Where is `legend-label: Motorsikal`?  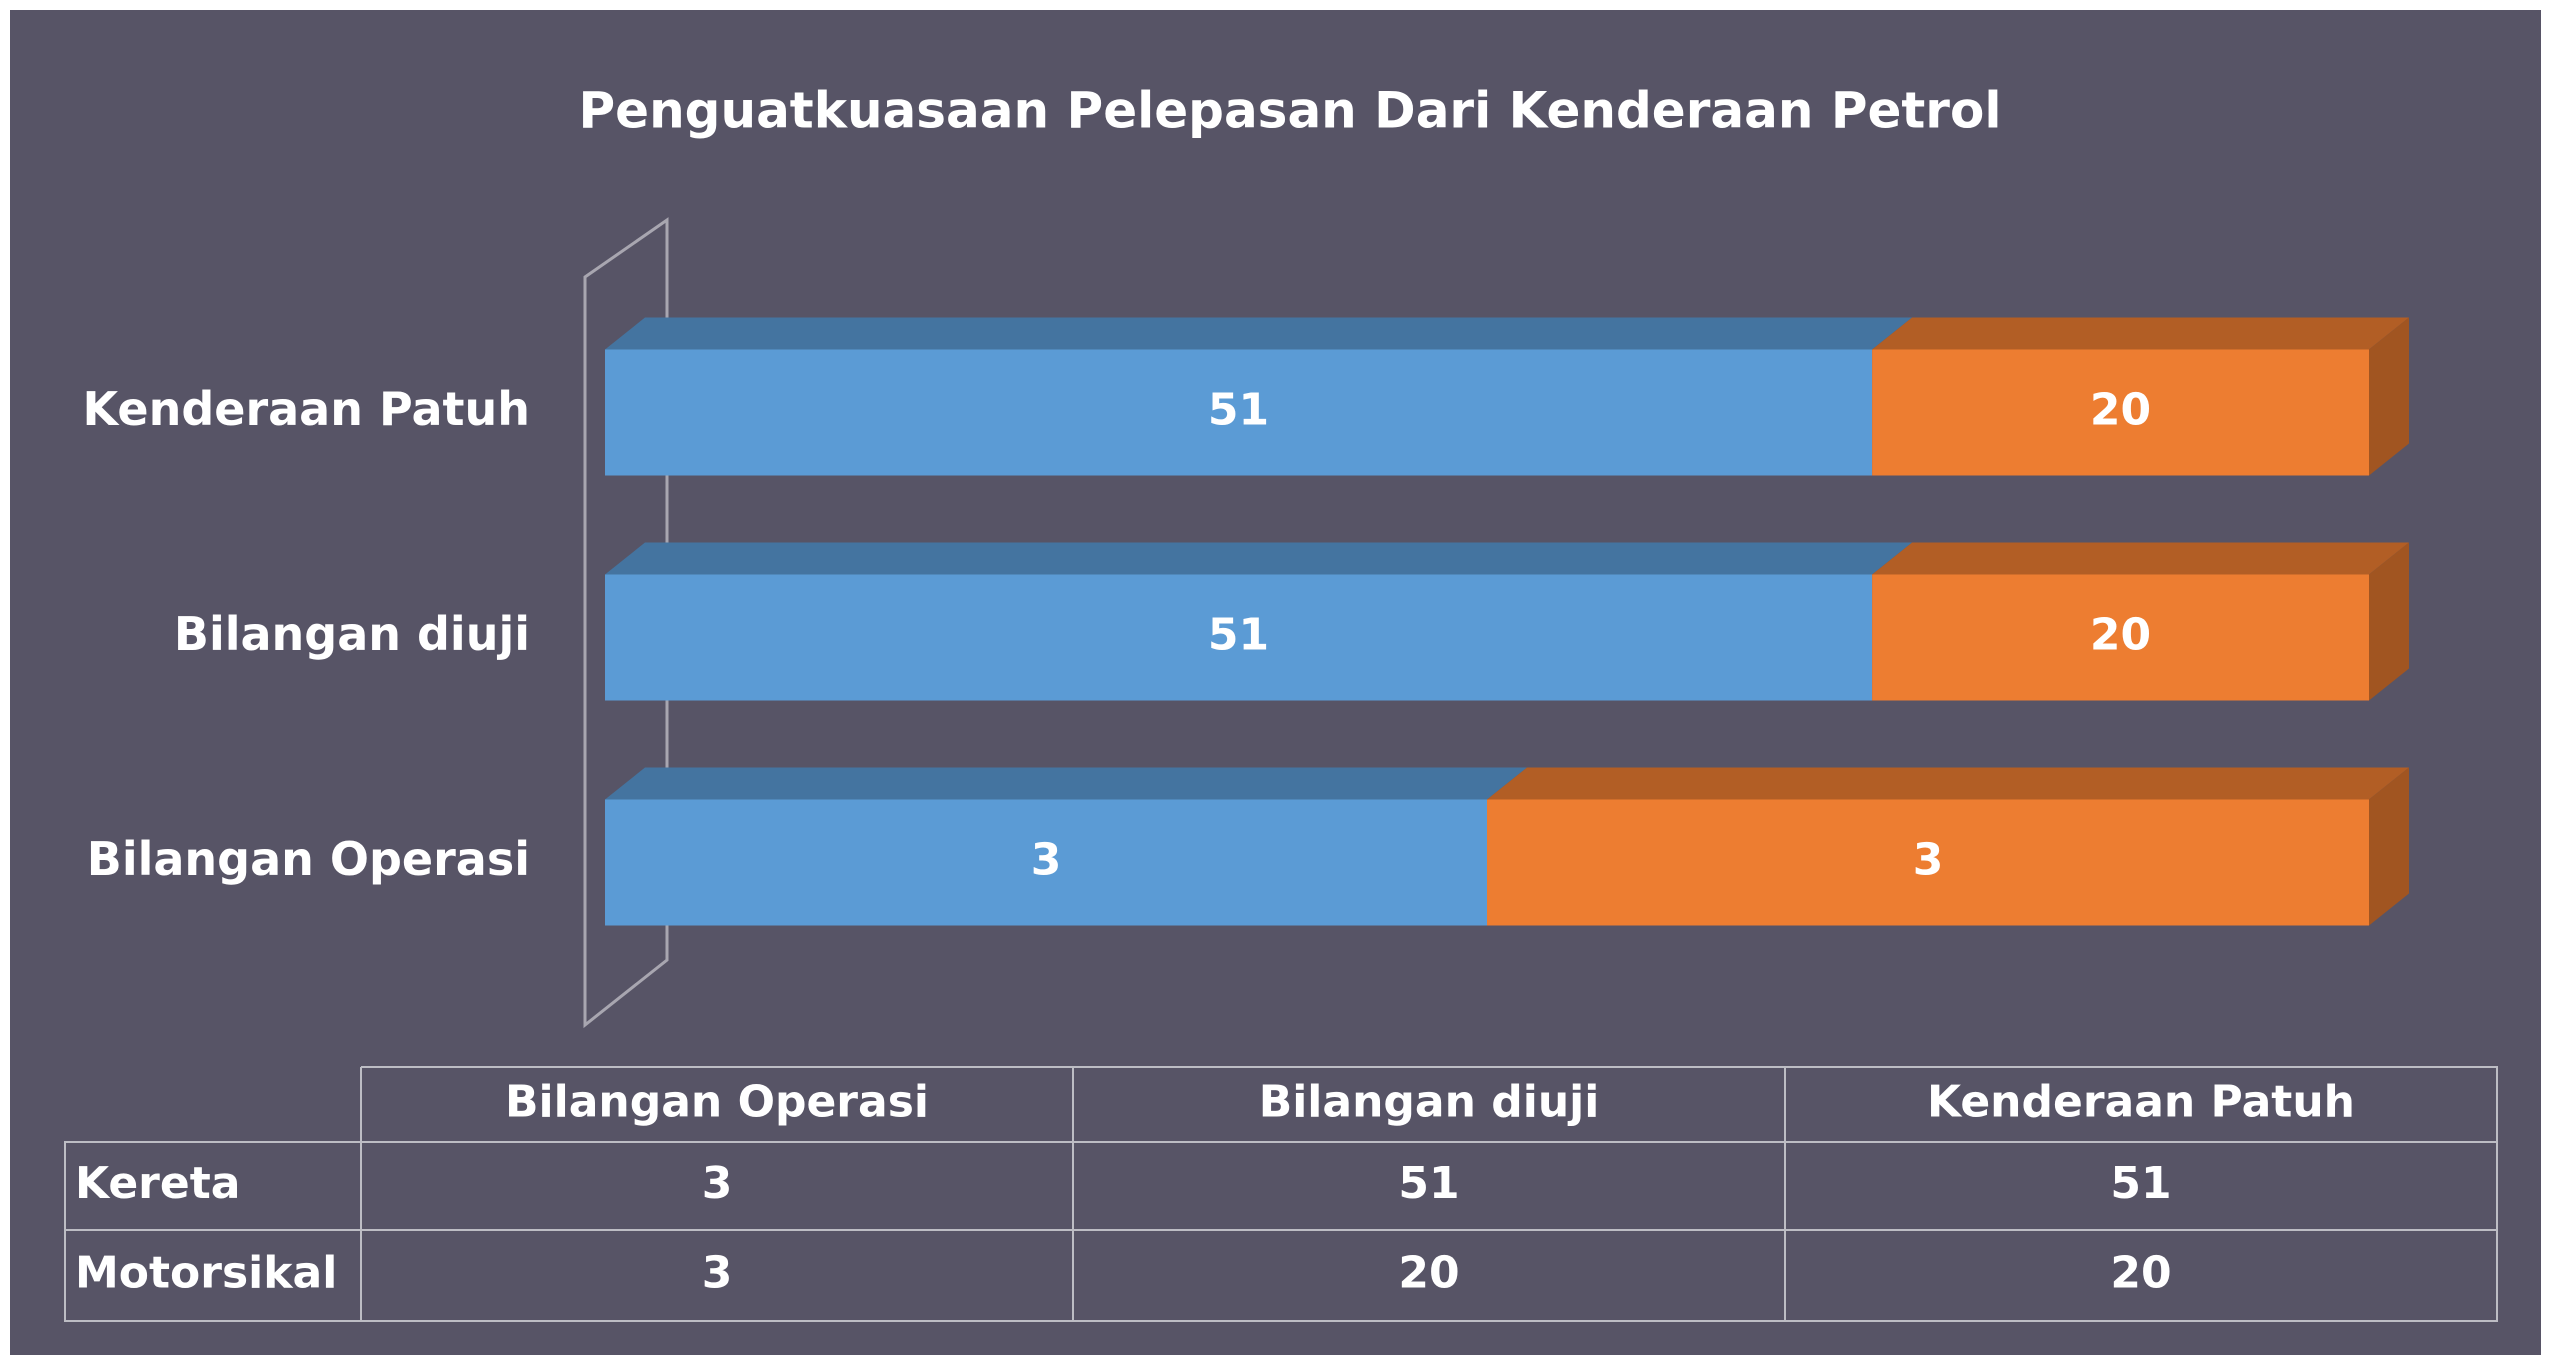 legend-label: Motorsikal is located at coordinates (206, 1273).